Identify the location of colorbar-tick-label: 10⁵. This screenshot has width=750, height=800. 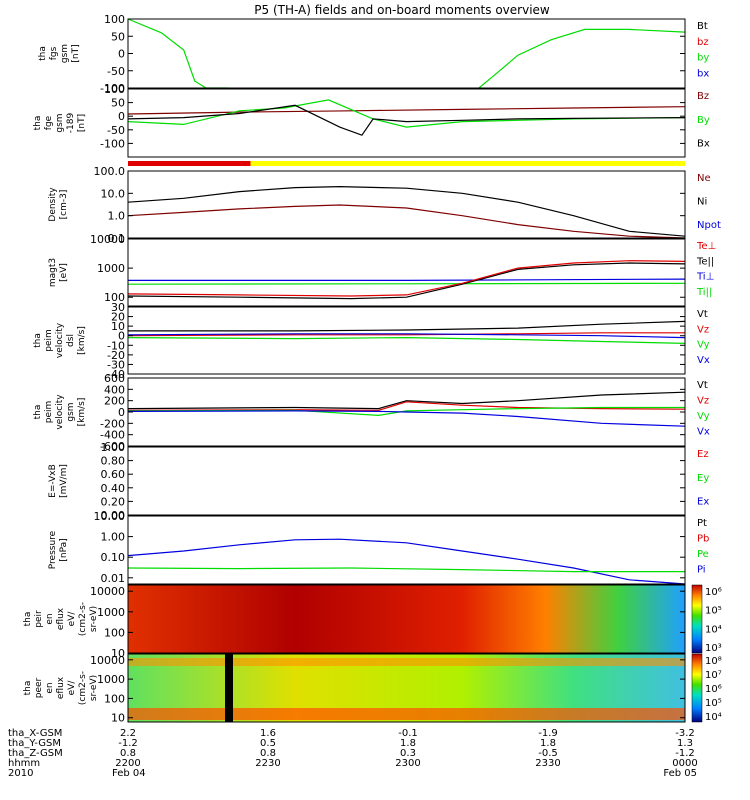
(713, 611).